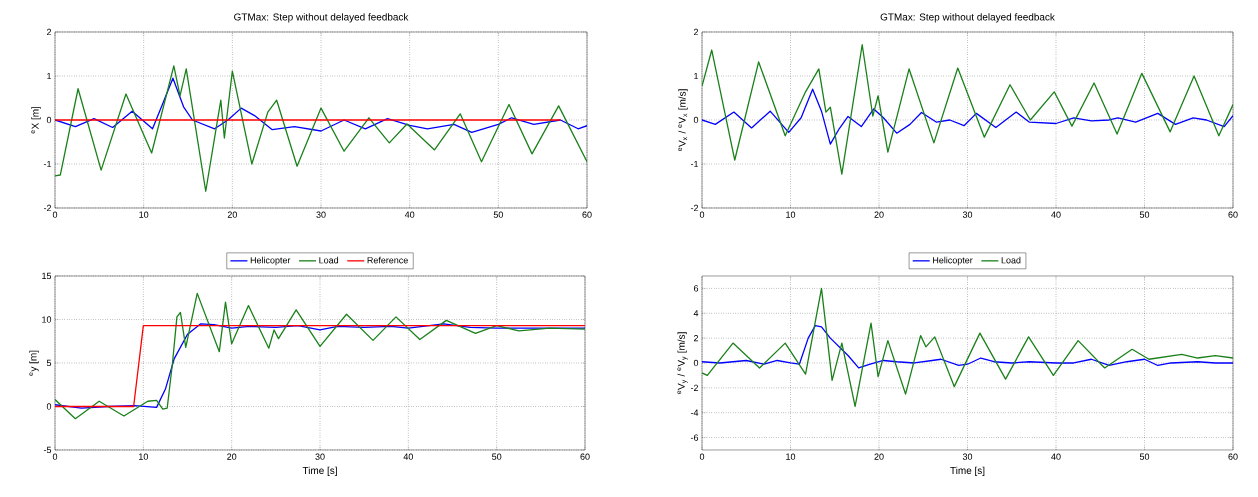  I want to click on y-axis-title: $^{e}$X [m], so click(36, 120).